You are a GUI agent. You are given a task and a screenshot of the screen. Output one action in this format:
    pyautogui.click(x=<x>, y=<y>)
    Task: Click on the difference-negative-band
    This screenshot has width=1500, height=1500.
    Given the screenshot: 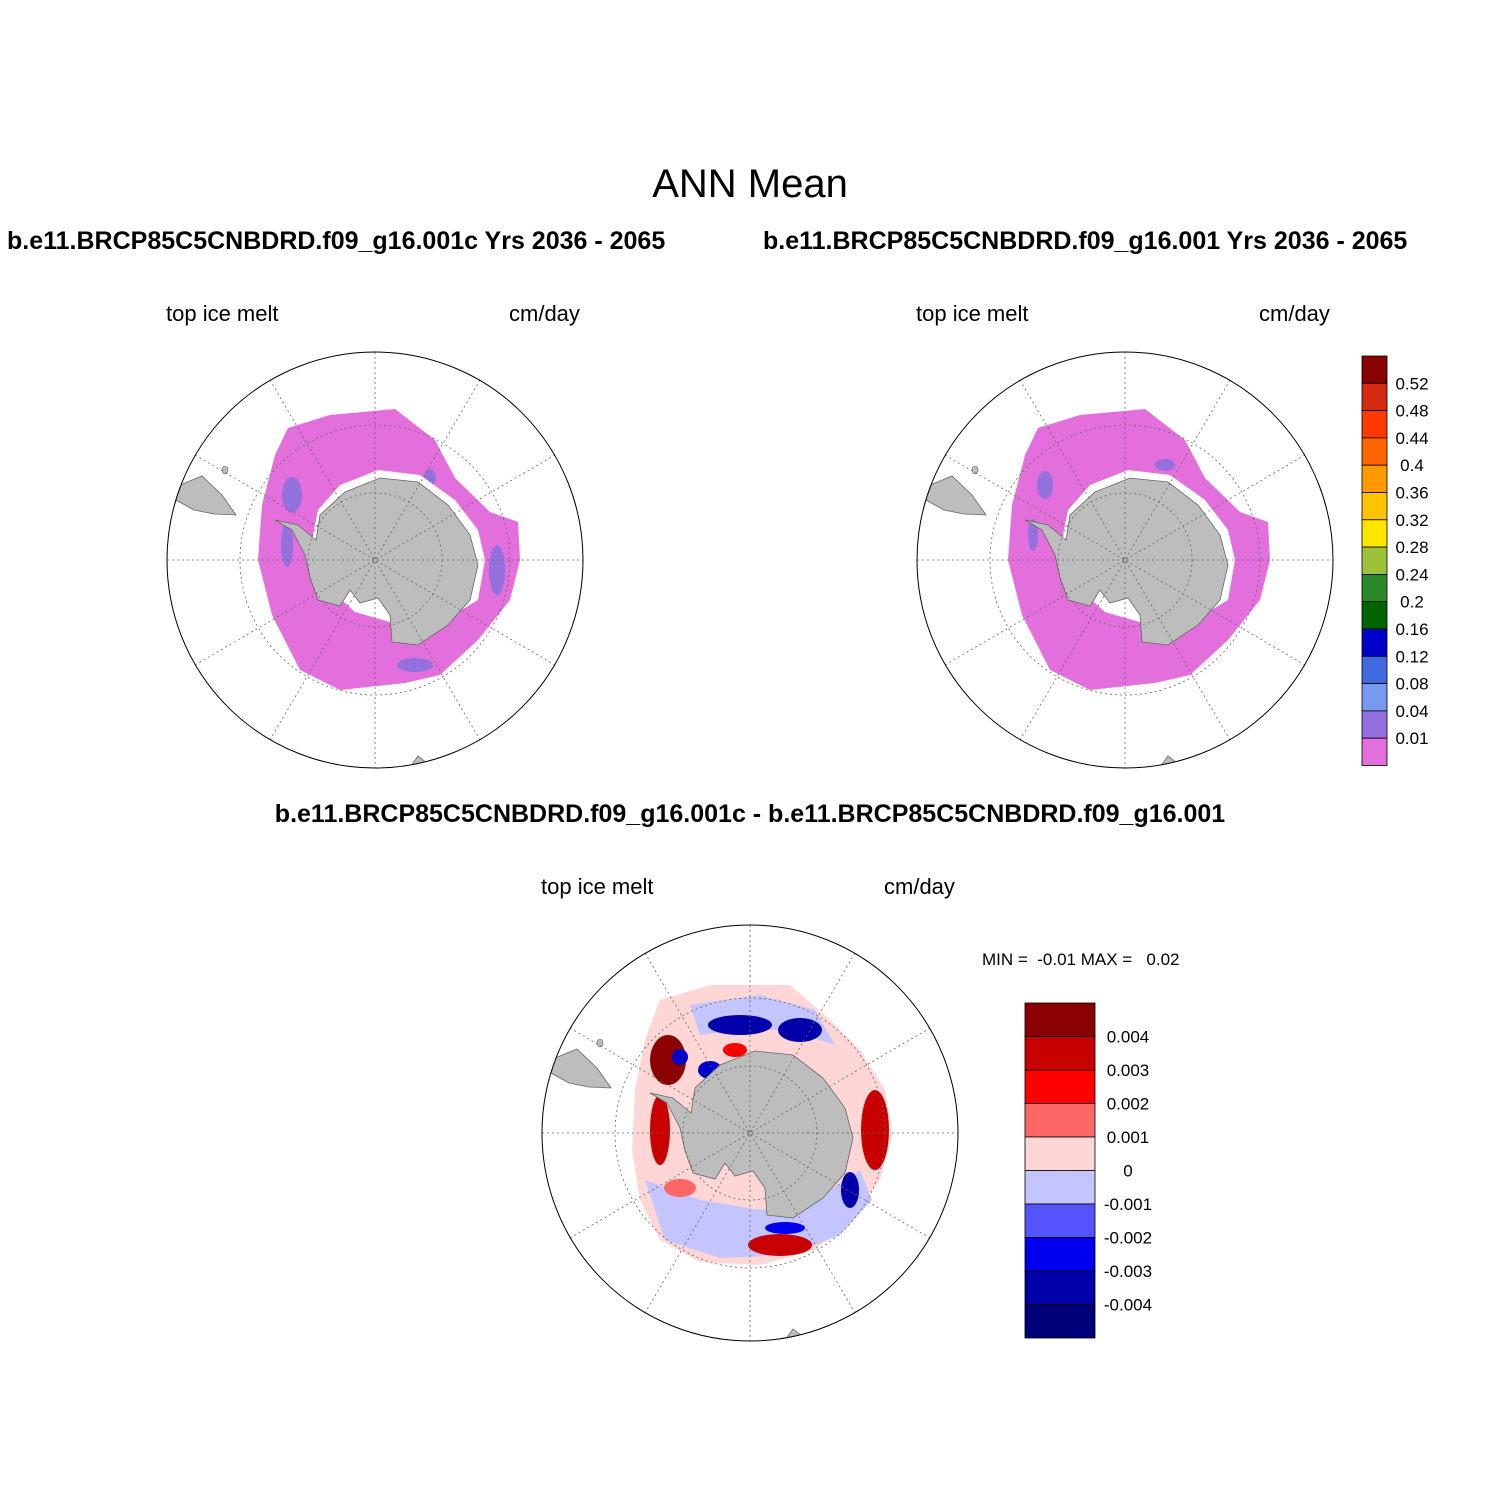 What is the action you would take?
    pyautogui.click(x=758, y=1214)
    